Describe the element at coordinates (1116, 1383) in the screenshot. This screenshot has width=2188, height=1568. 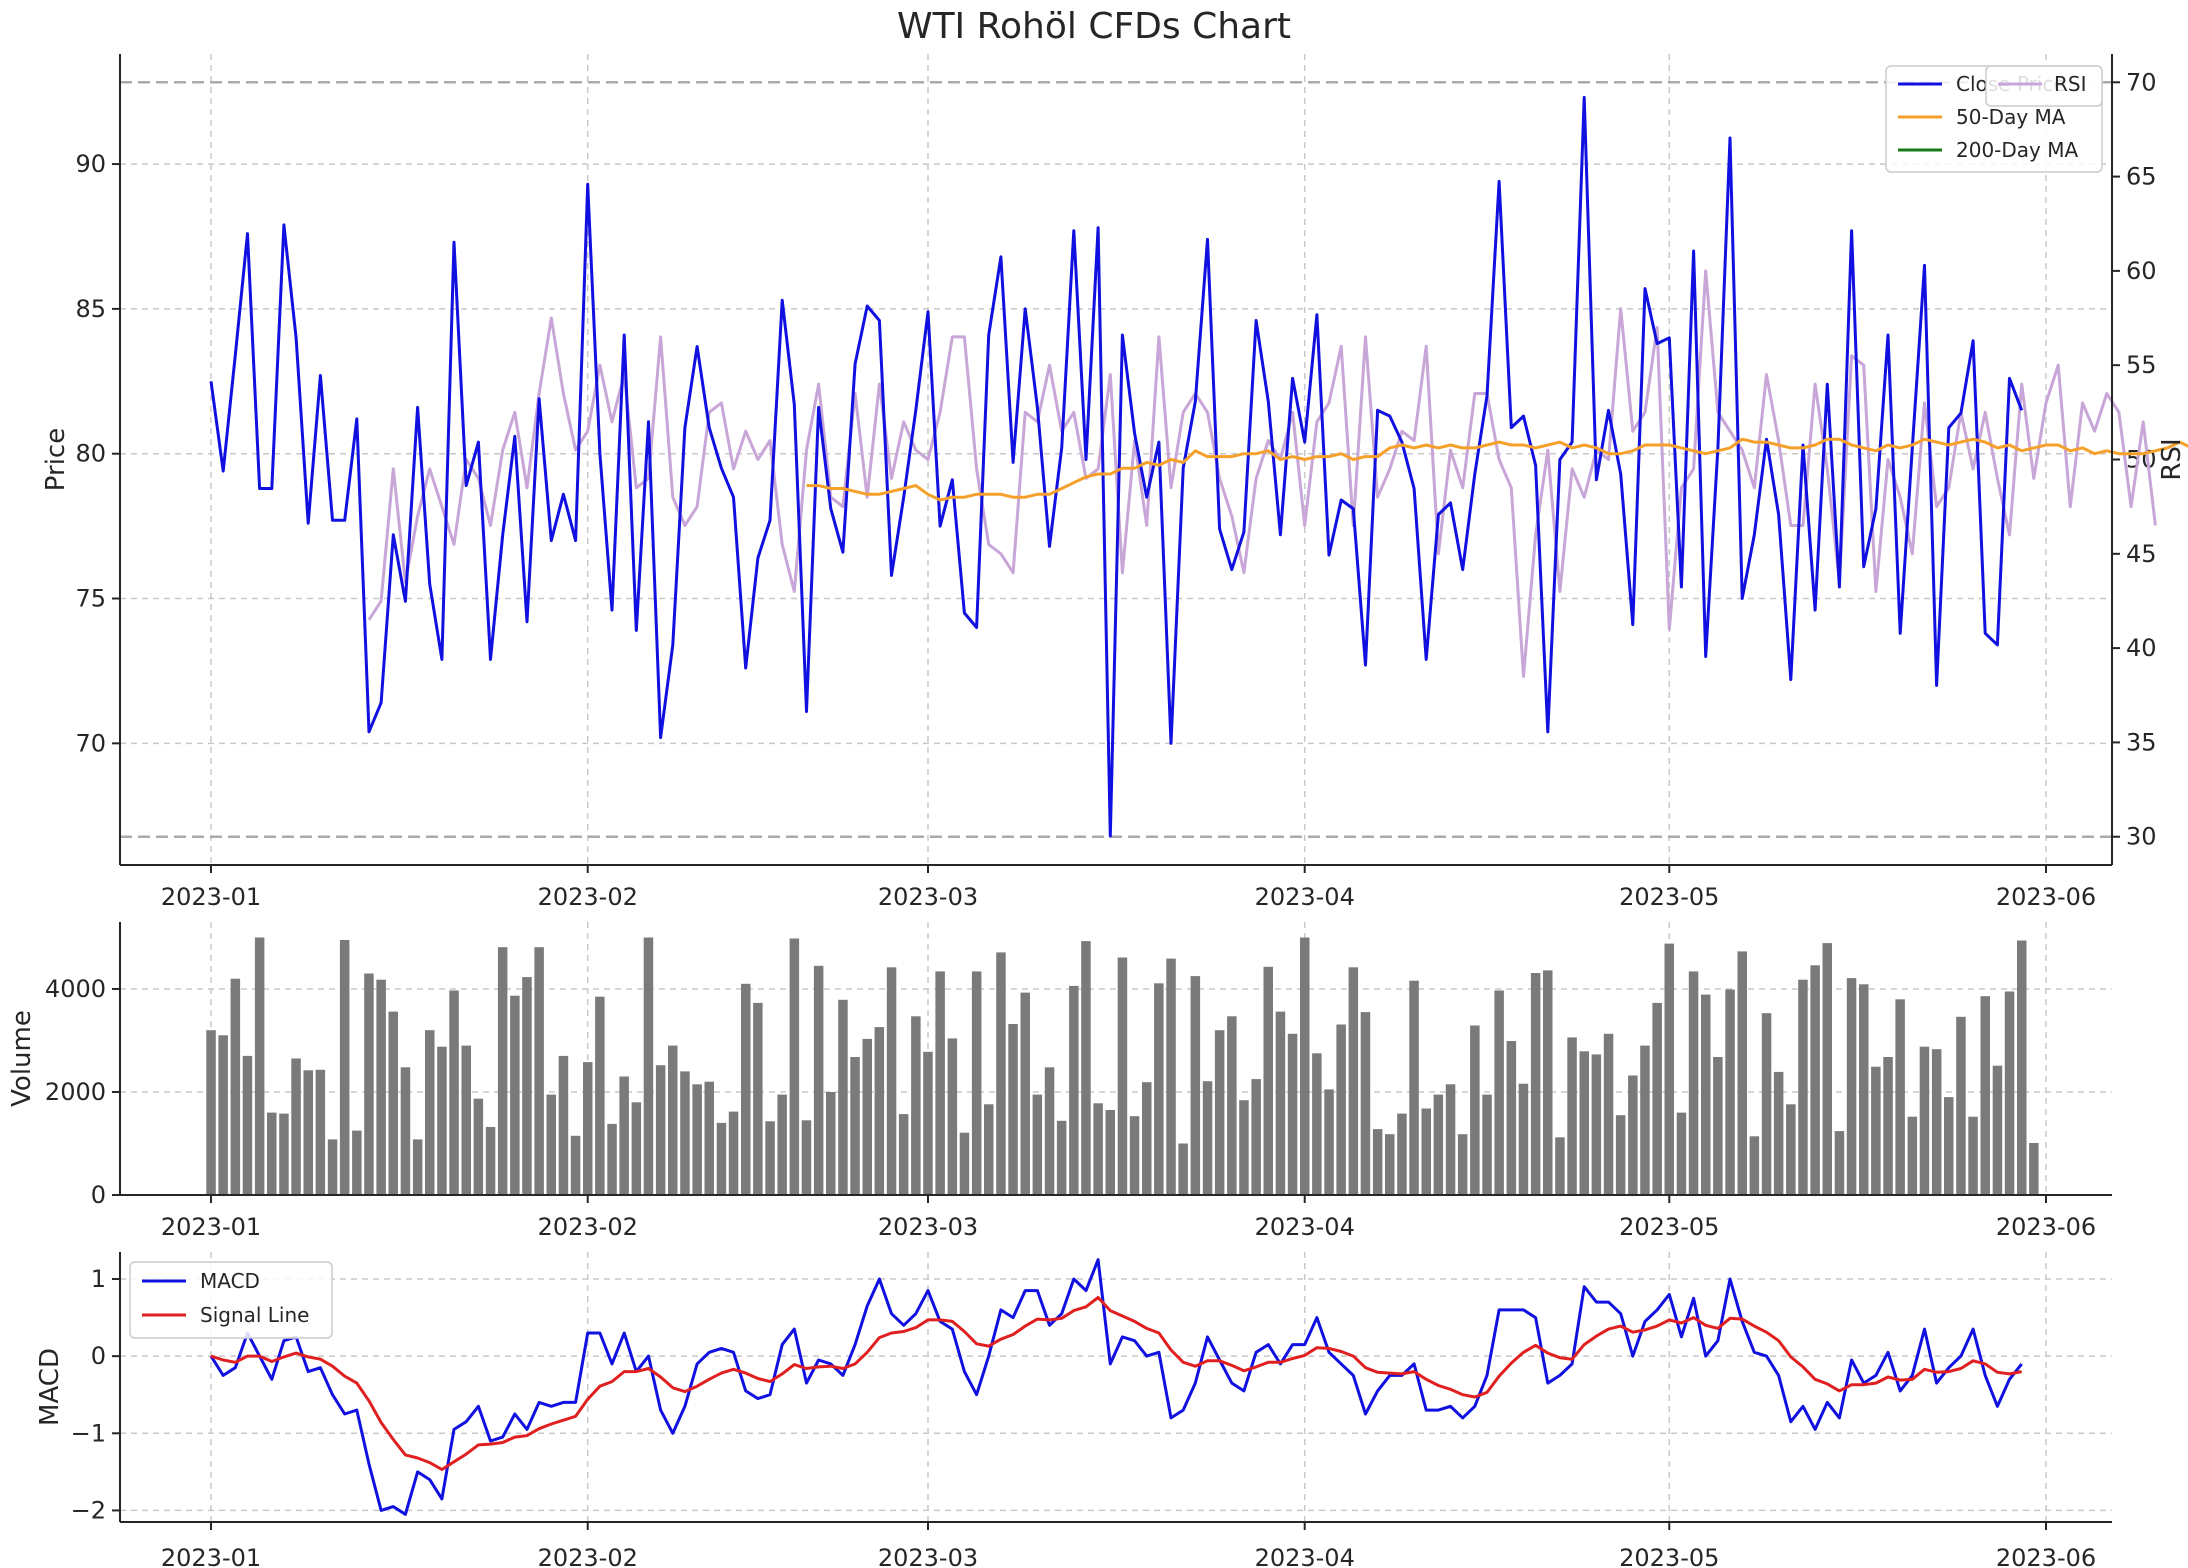
I see `signal-line` at that location.